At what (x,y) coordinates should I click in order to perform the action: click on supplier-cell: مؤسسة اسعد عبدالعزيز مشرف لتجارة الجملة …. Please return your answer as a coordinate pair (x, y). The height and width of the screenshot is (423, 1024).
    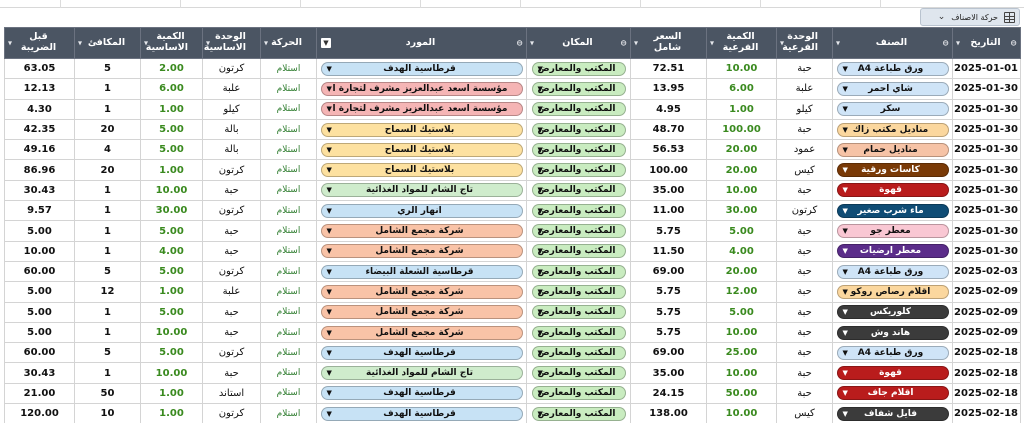
    Looking at the image, I should click on (421, 109).